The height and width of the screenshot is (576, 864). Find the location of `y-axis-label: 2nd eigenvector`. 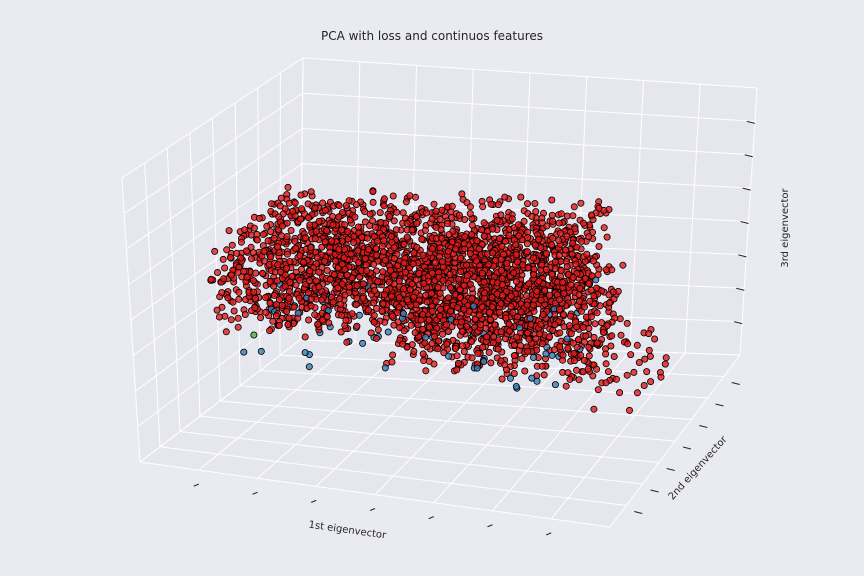

y-axis-label: 2nd eigenvector is located at coordinates (698, 468).